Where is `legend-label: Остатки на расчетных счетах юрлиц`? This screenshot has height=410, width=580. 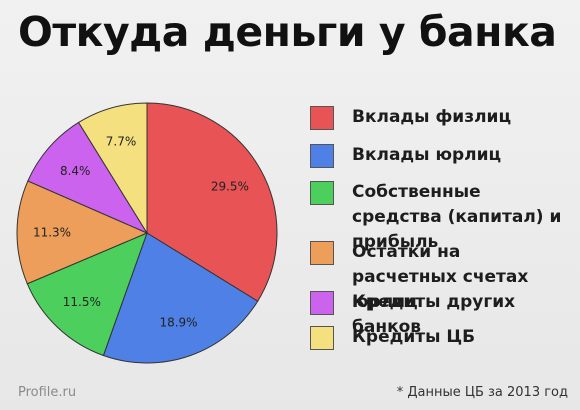 legend-label: Остатки на расчетных счетах юрлиц is located at coordinates (440, 277).